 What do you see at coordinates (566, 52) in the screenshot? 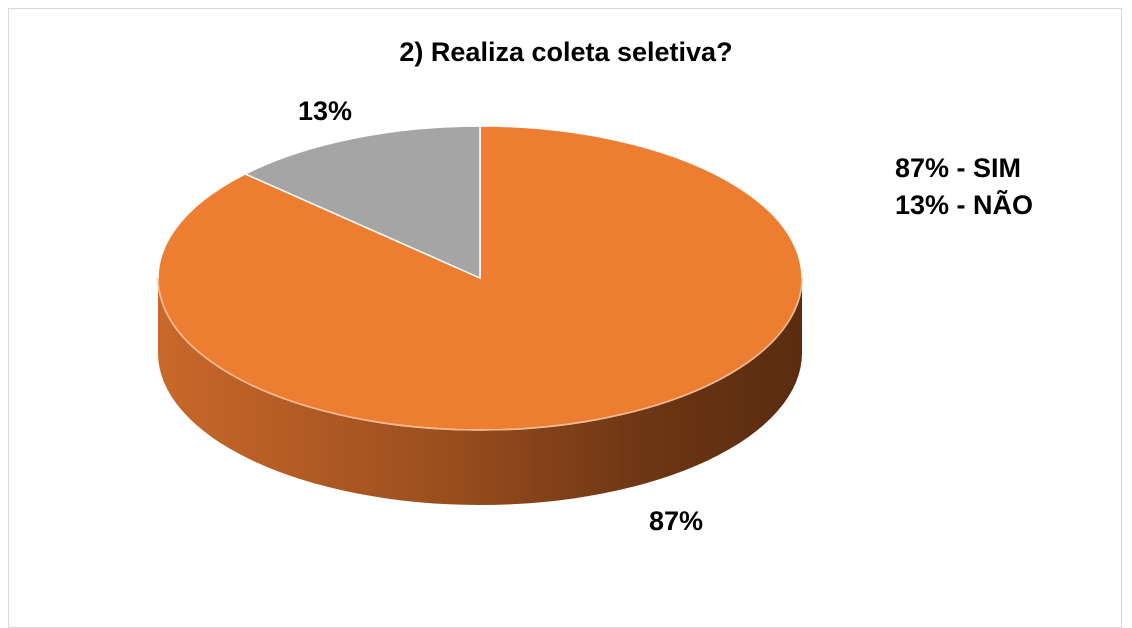
I see `chart-title: 2) Realiza coleta seletiva?` at bounding box center [566, 52].